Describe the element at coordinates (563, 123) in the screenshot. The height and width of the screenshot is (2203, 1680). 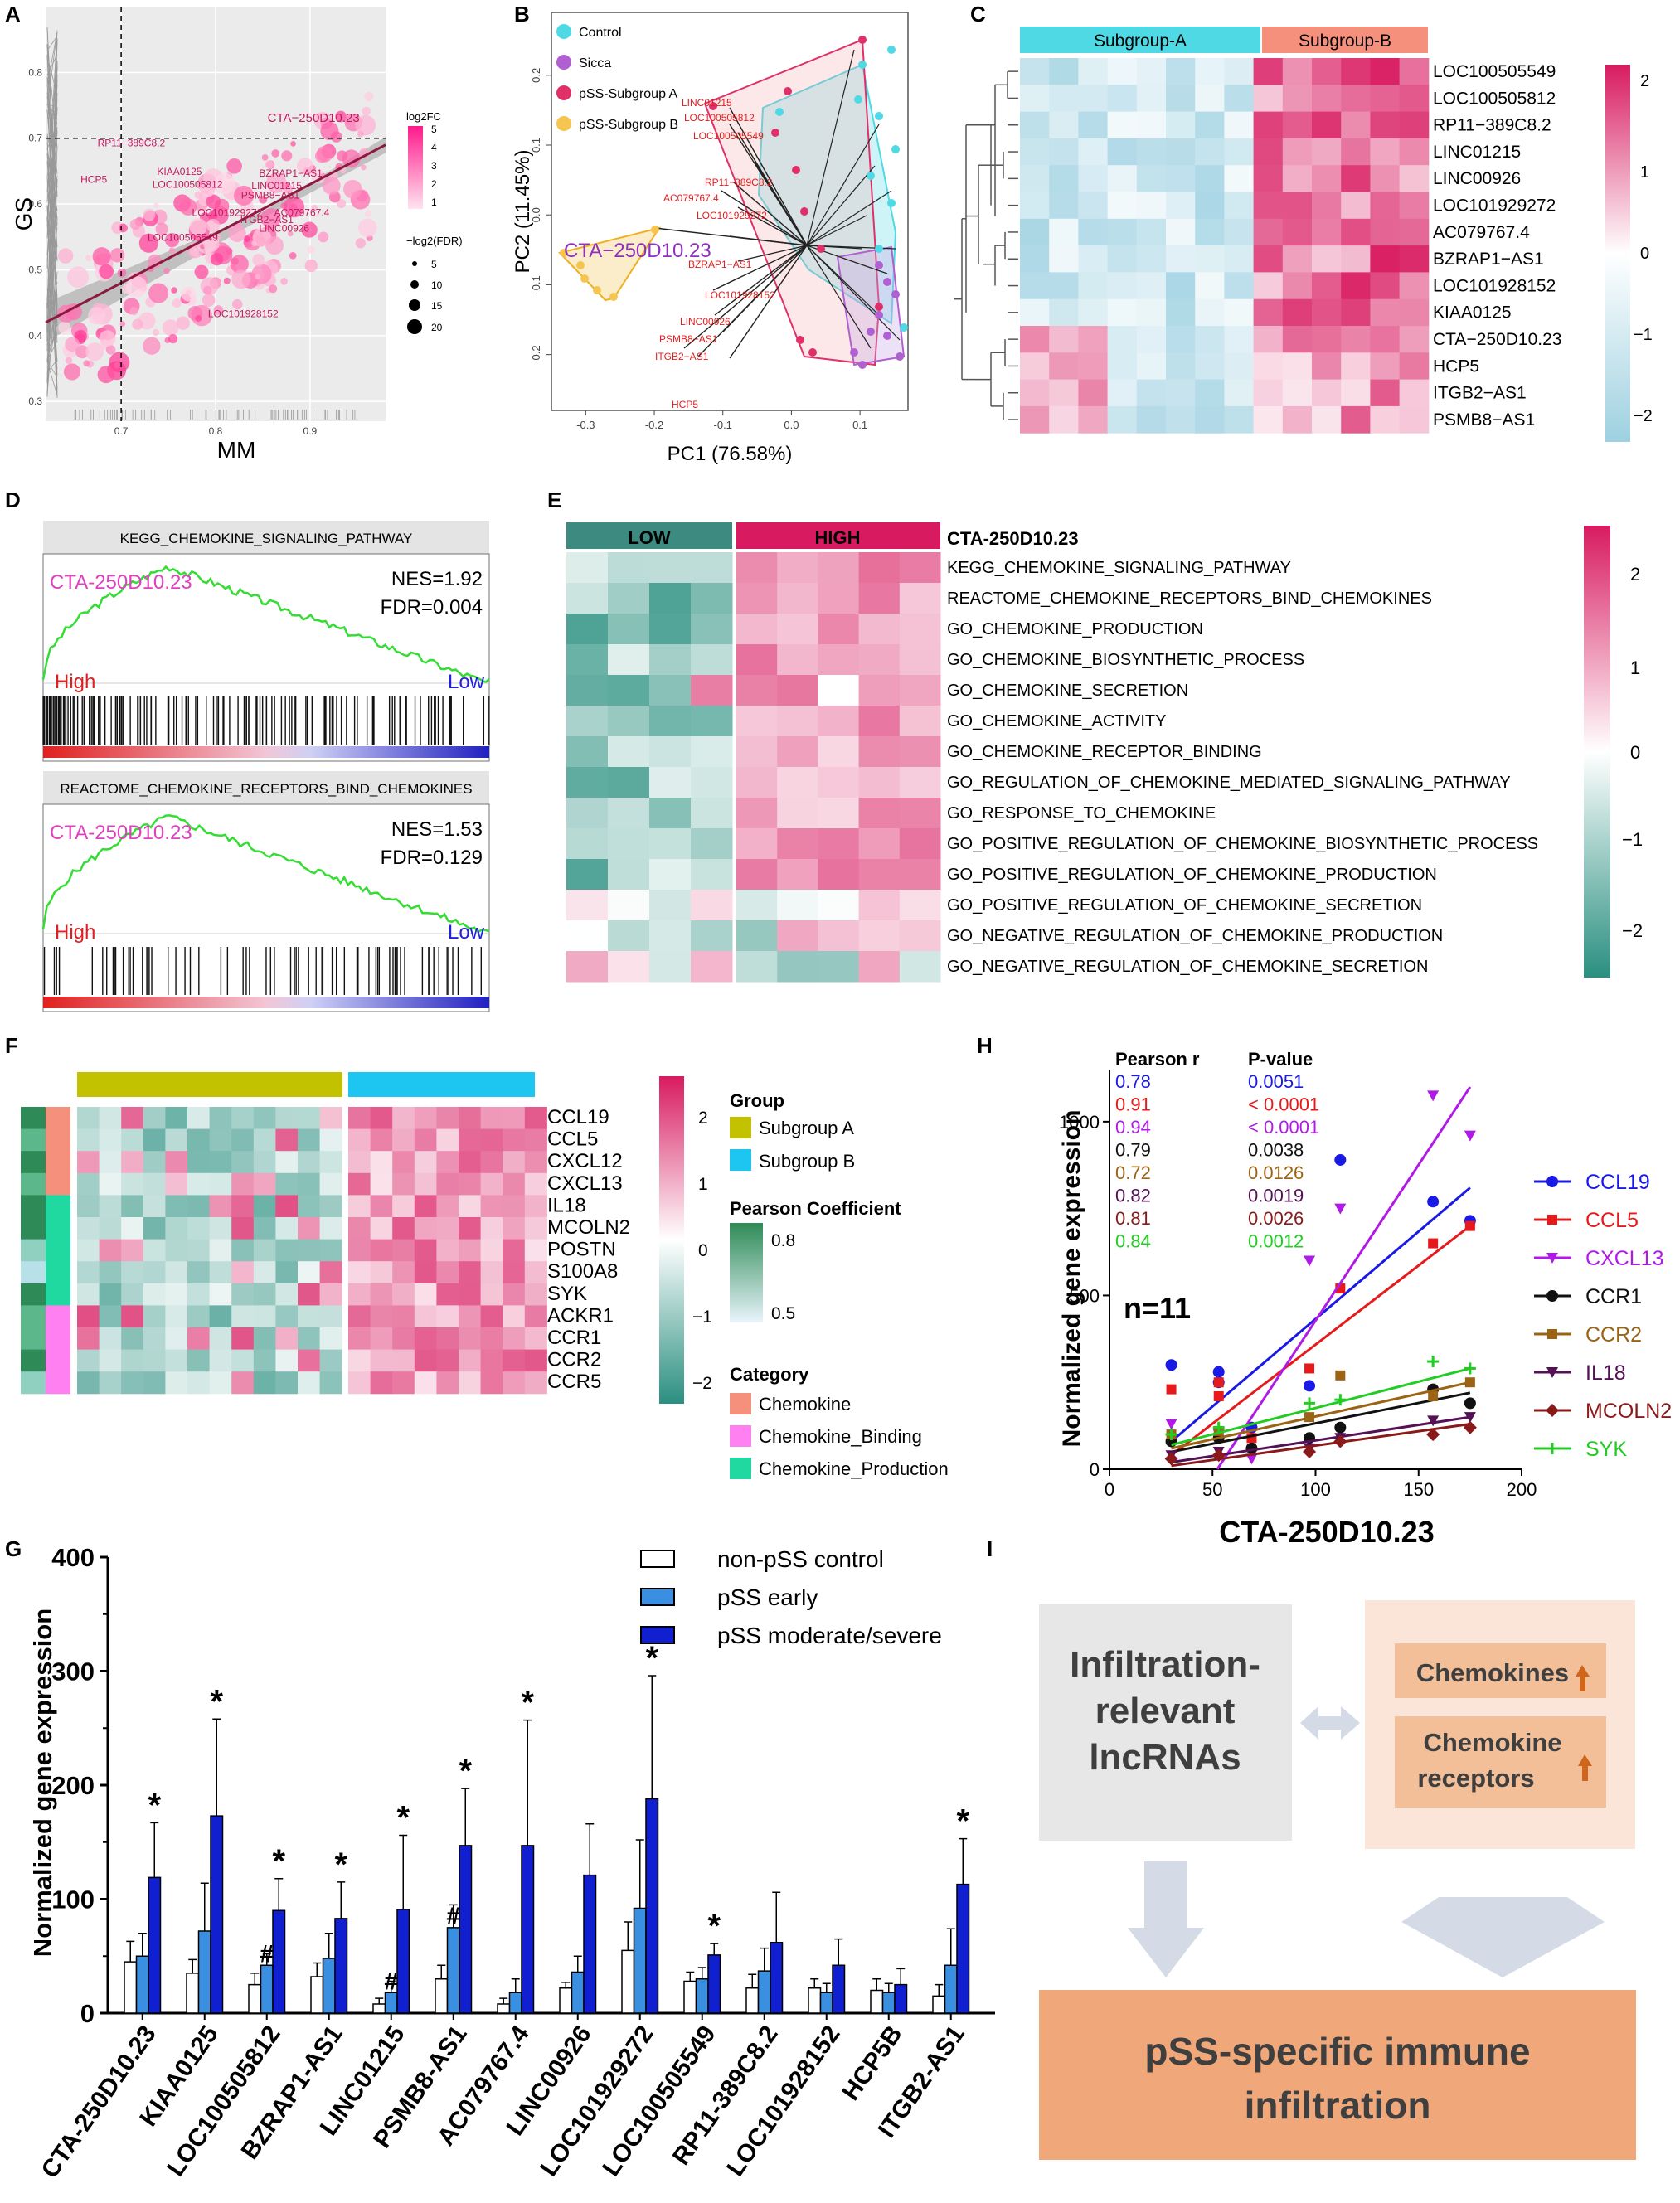
I see `panel-b-legend-marker-subgroupb` at that location.